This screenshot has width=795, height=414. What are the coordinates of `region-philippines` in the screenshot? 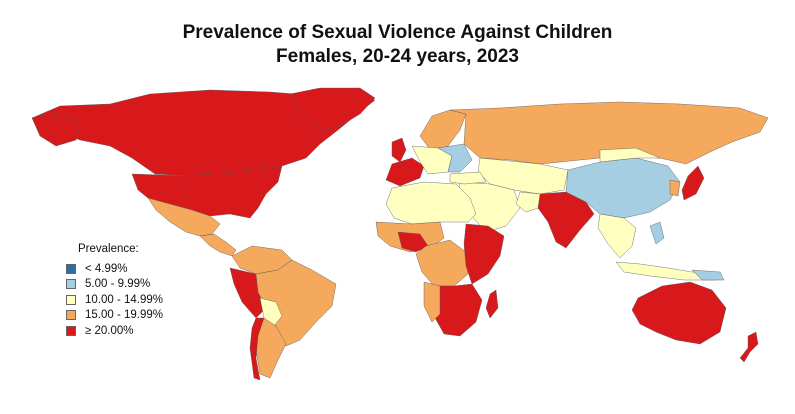 It's located at (657, 233).